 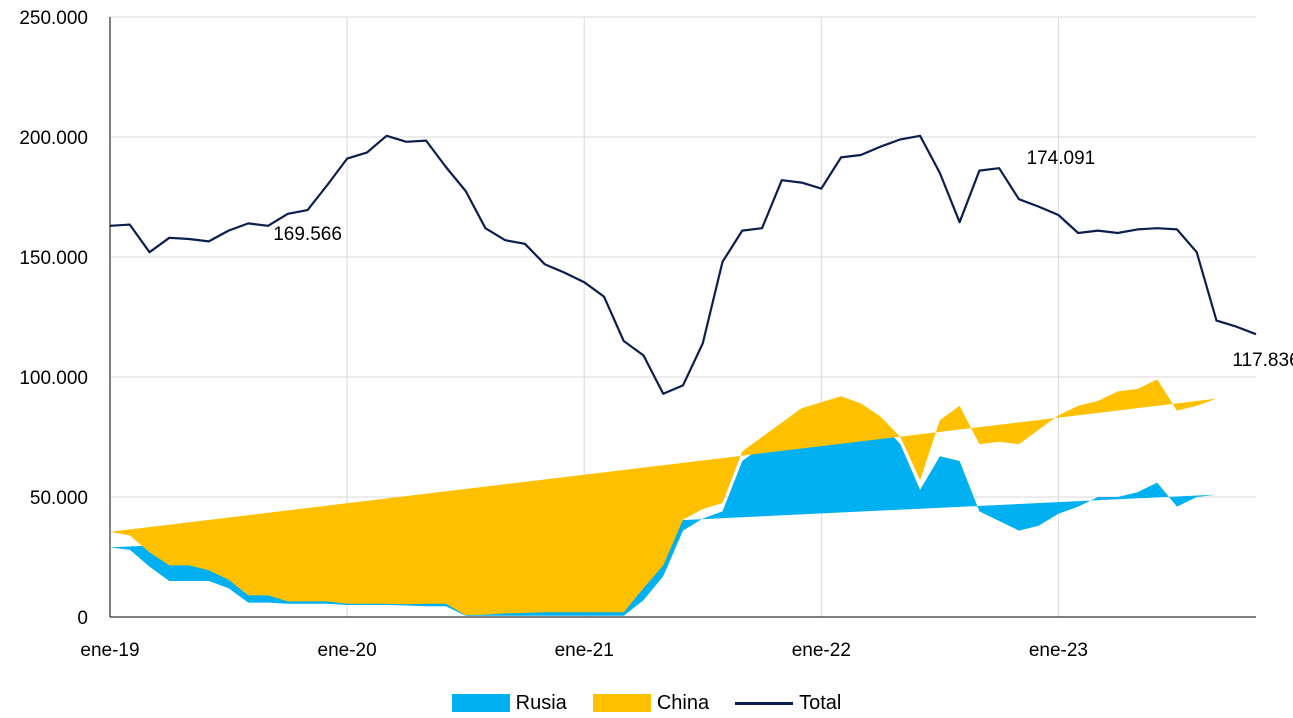 What do you see at coordinates (347, 650) in the screenshot?
I see `x-tick-label: ene-20` at bounding box center [347, 650].